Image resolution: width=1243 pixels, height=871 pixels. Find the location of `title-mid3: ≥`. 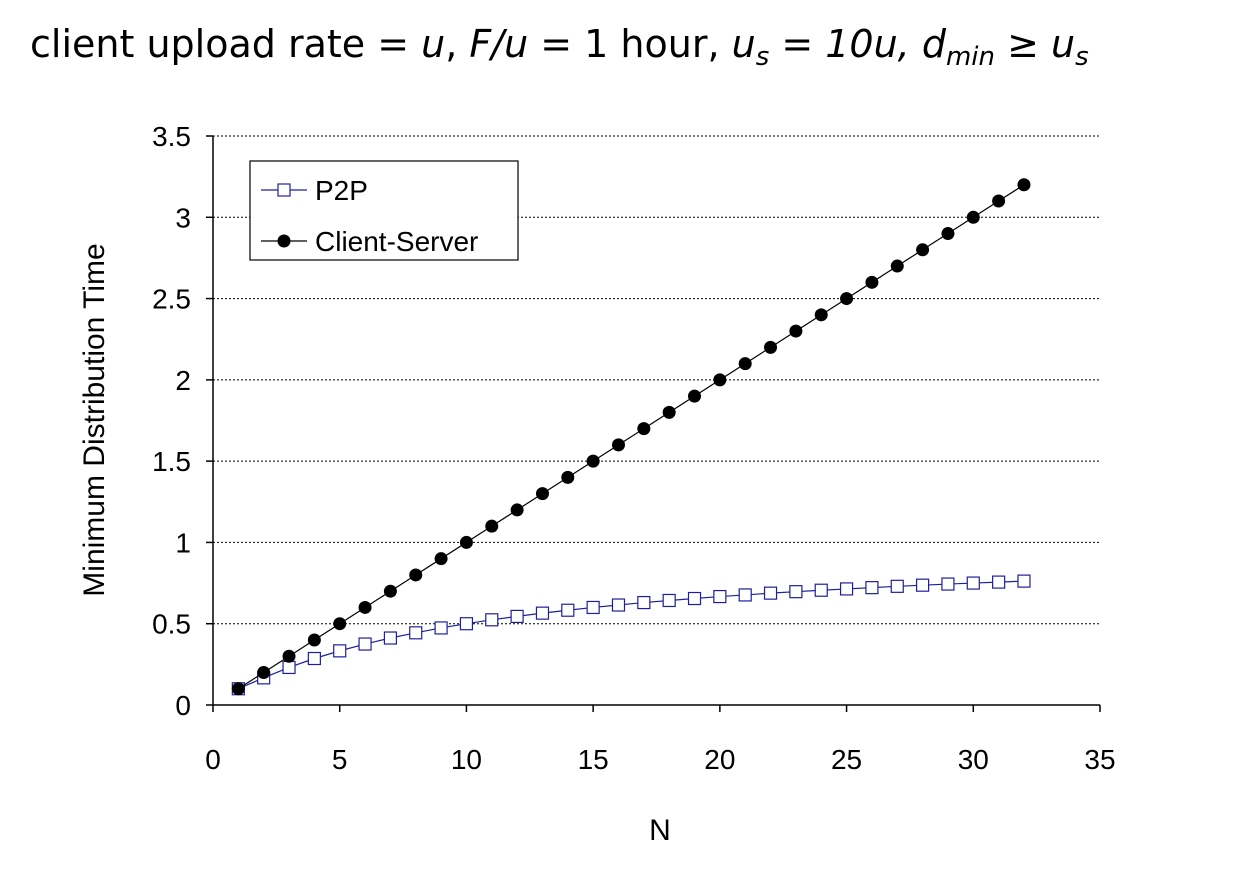

title-mid3: ≥ is located at coordinates (1023, 44).